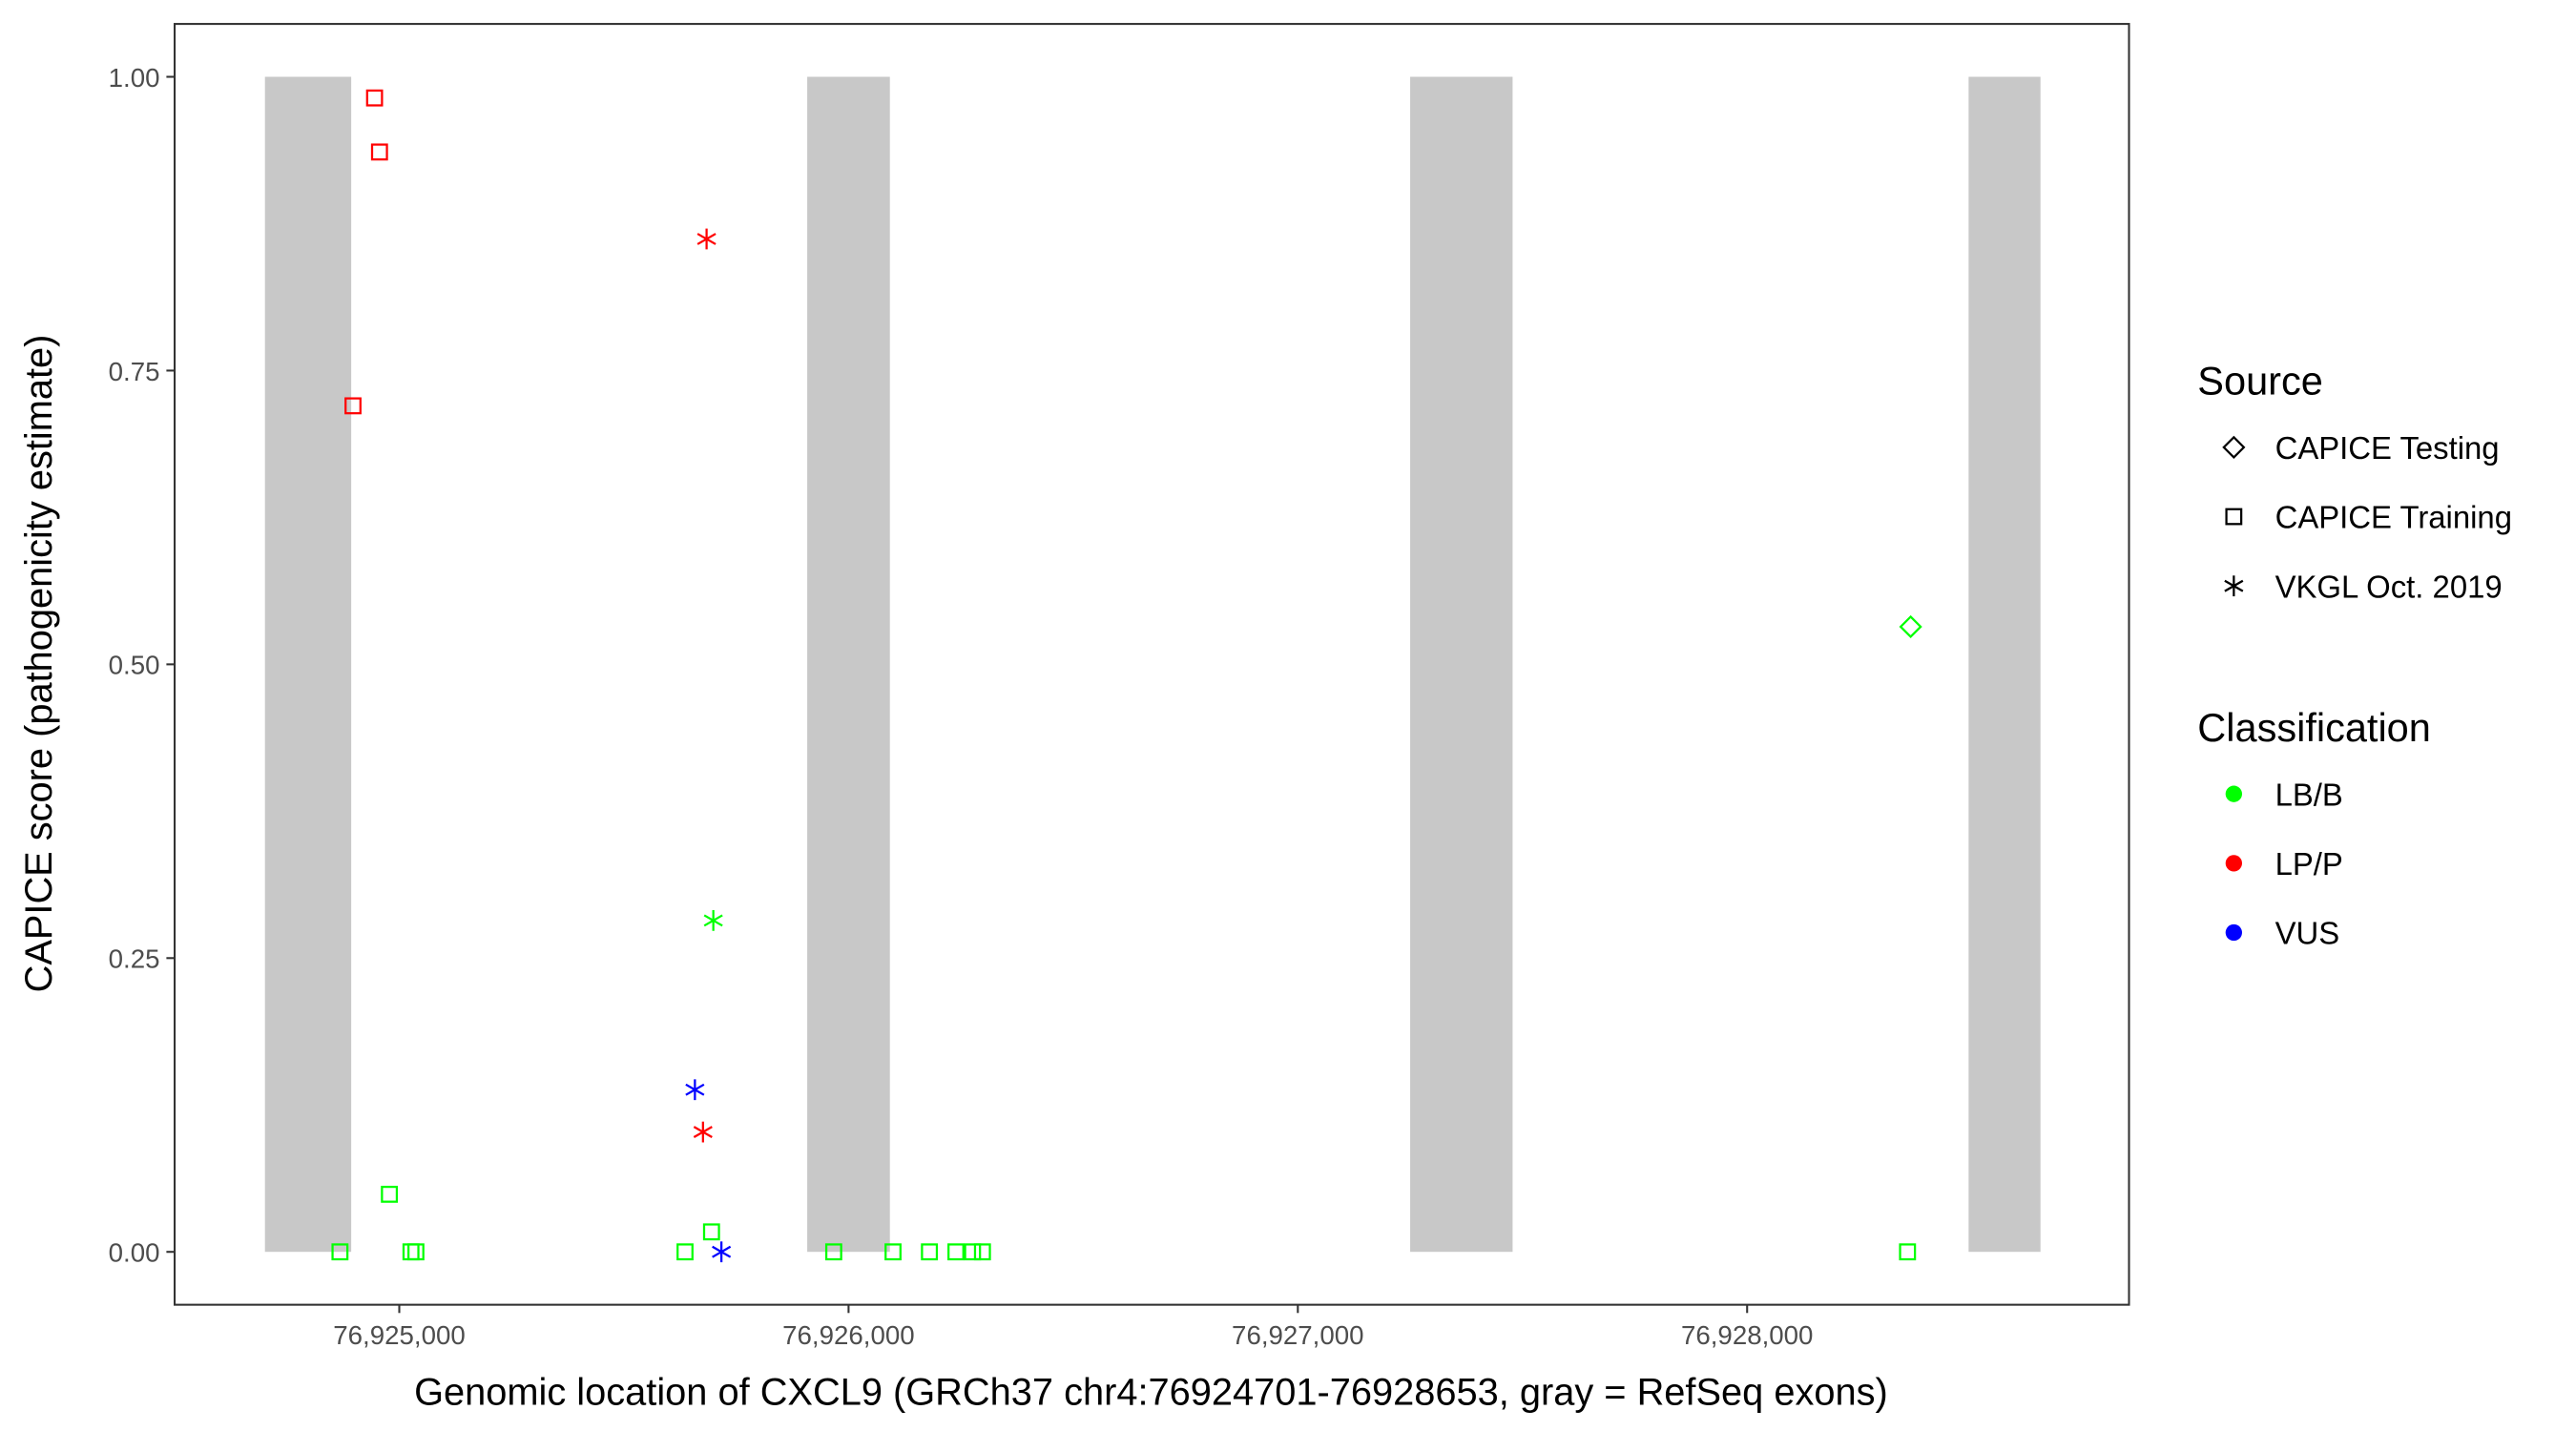  Describe the element at coordinates (2309, 795) in the screenshot. I see `legend-class-label: LB/B` at that location.